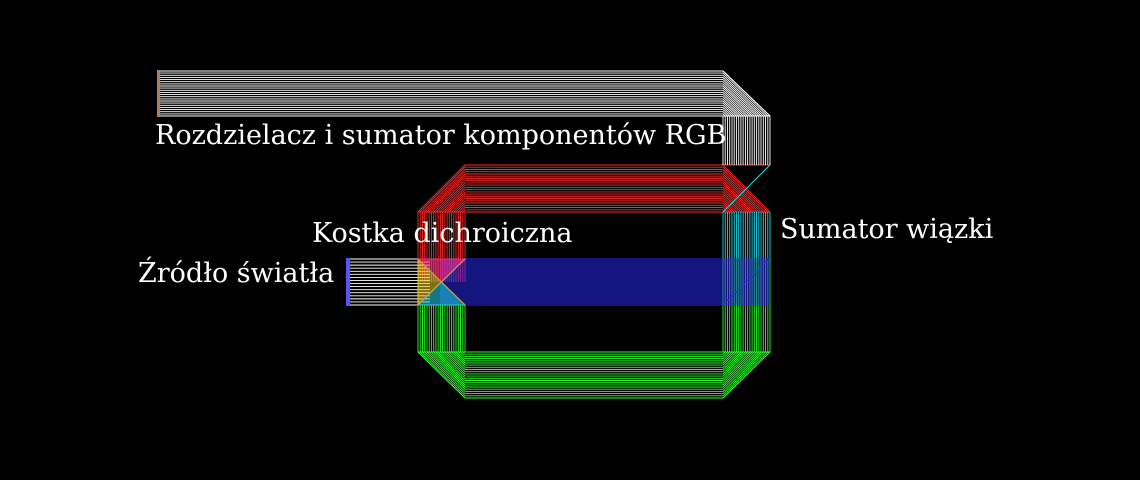 This screenshot has width=1140, height=480. What do you see at coordinates (746, 188) in the screenshot?
I see `cyan-ray-edge` at bounding box center [746, 188].